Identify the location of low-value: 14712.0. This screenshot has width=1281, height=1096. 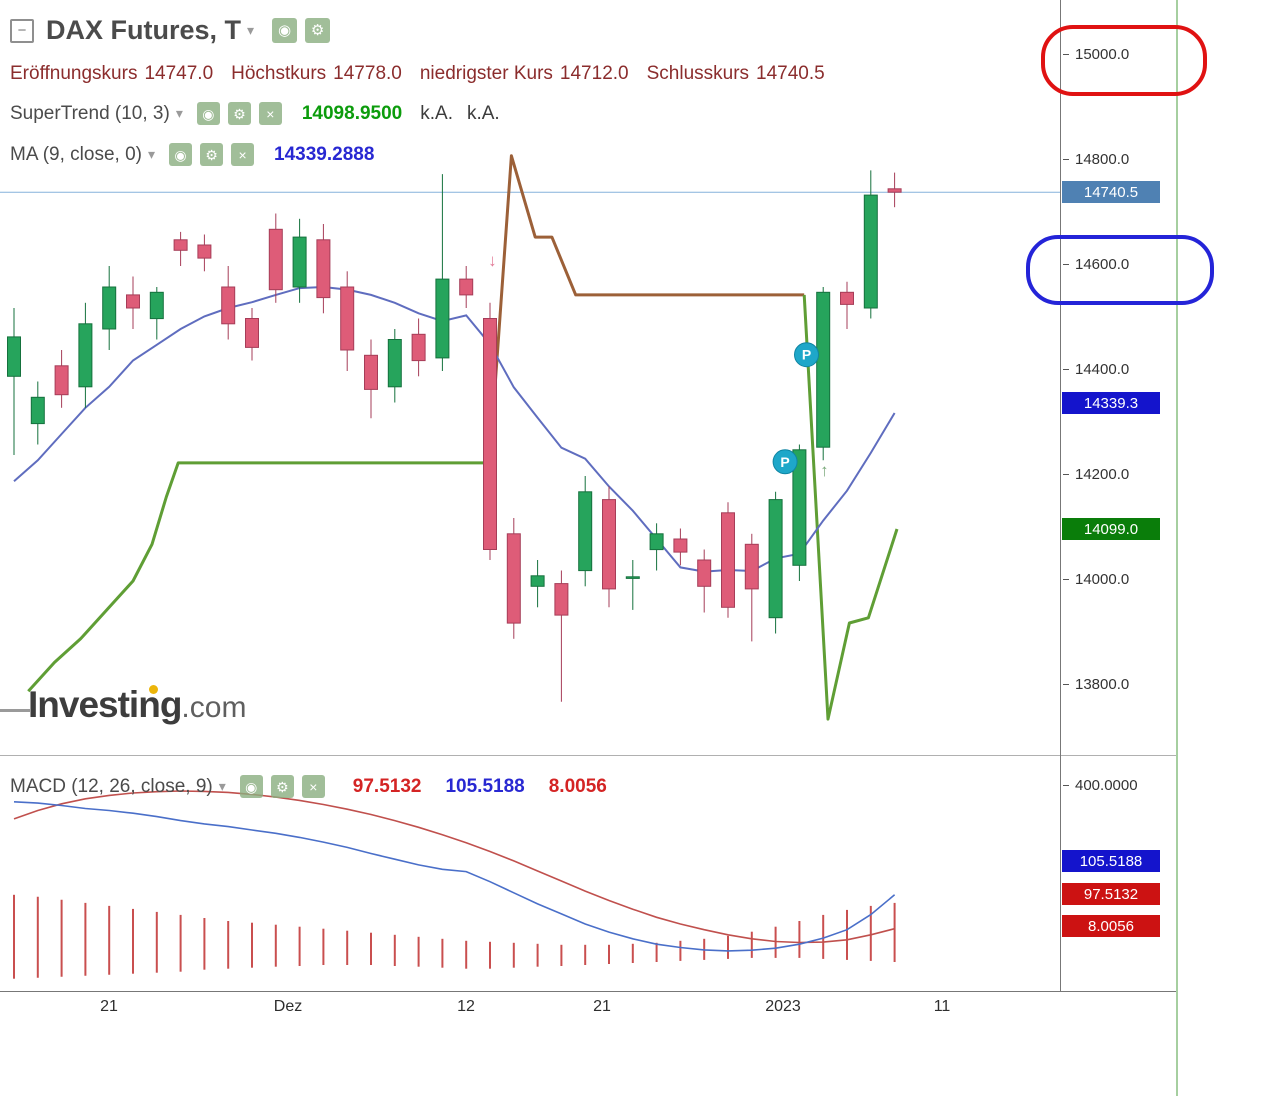
(594, 73).